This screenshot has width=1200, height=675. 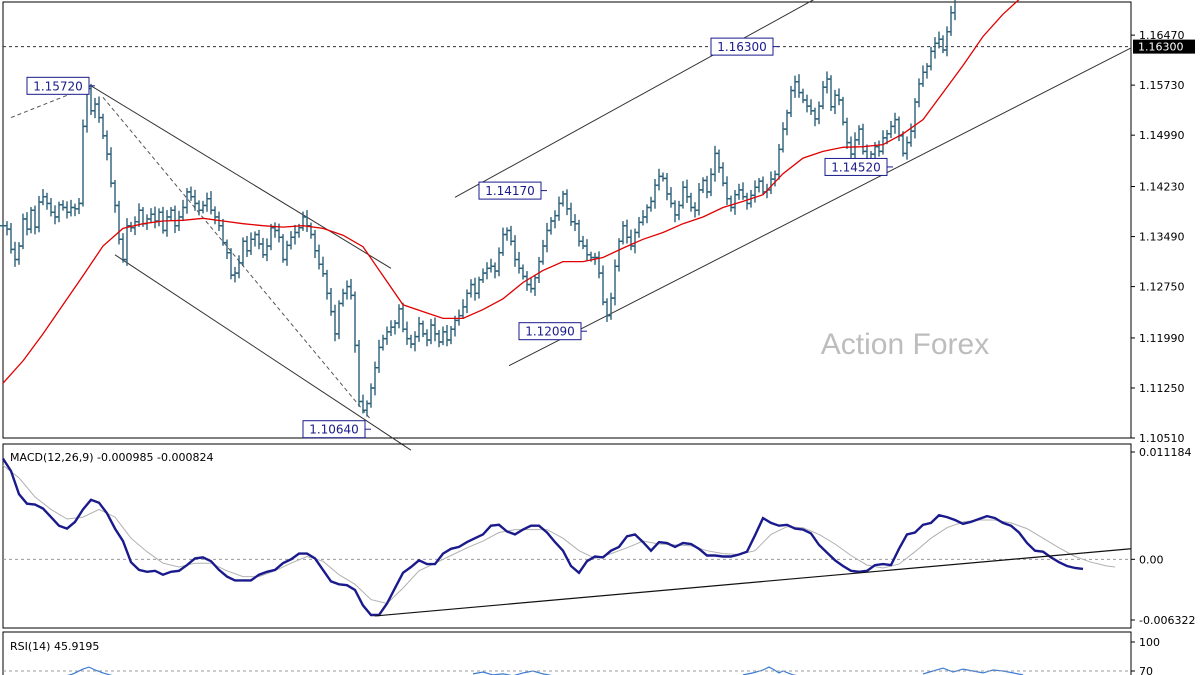 I want to click on price-level-text: 1.16300, so click(x=742, y=47).